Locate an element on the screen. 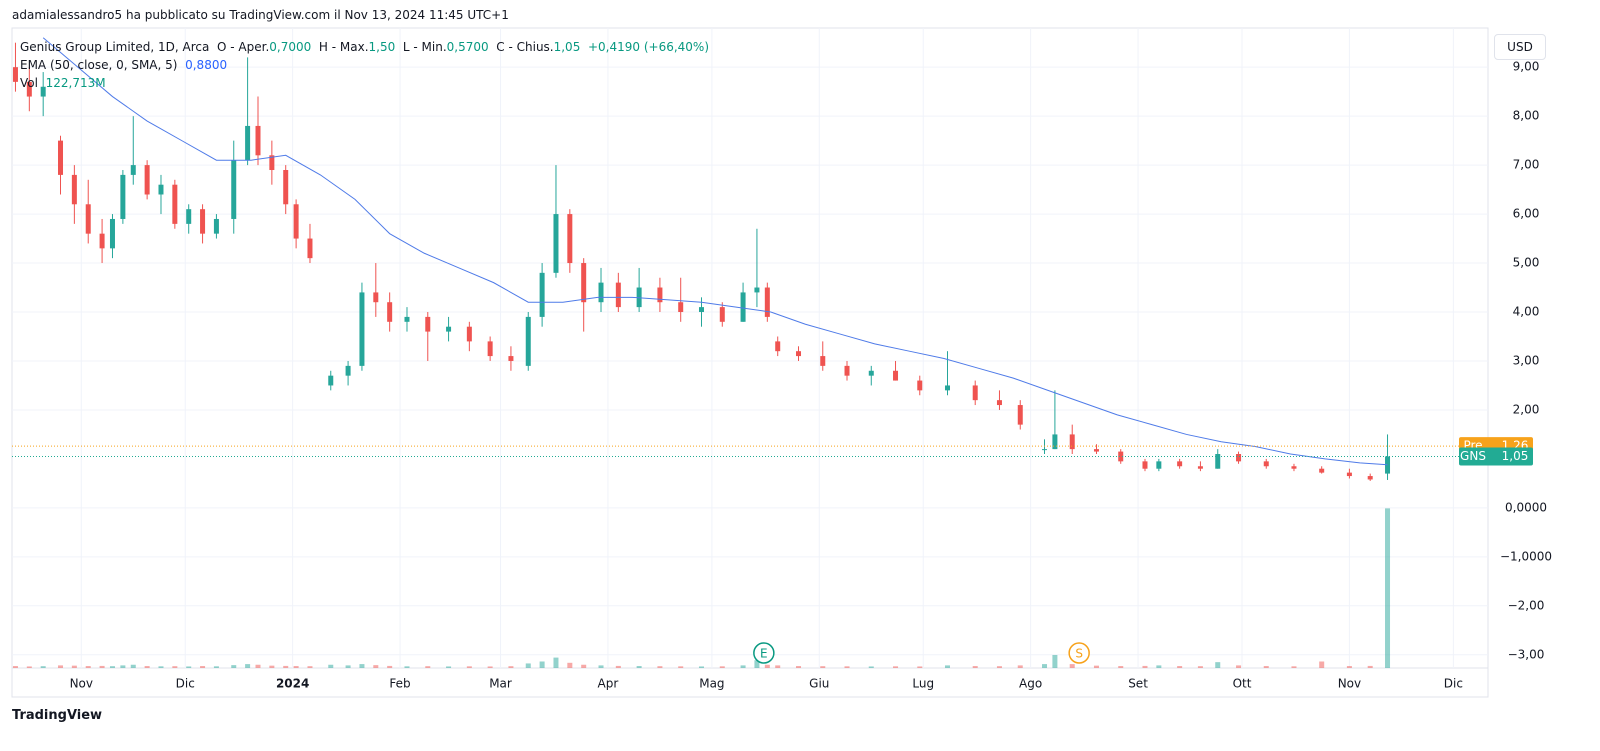  y-tick-label: 3,00 is located at coordinates (1526, 360).